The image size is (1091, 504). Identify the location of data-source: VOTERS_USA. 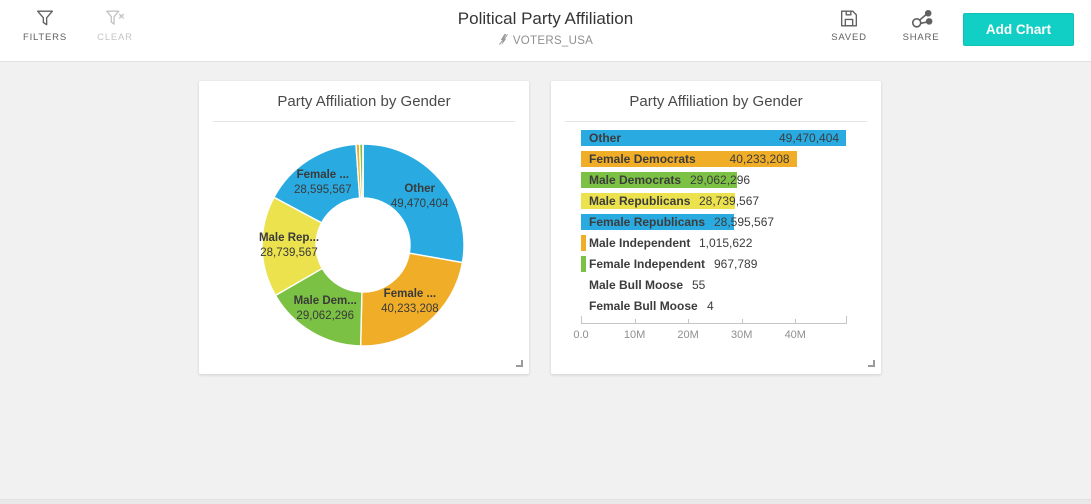
(545, 41).